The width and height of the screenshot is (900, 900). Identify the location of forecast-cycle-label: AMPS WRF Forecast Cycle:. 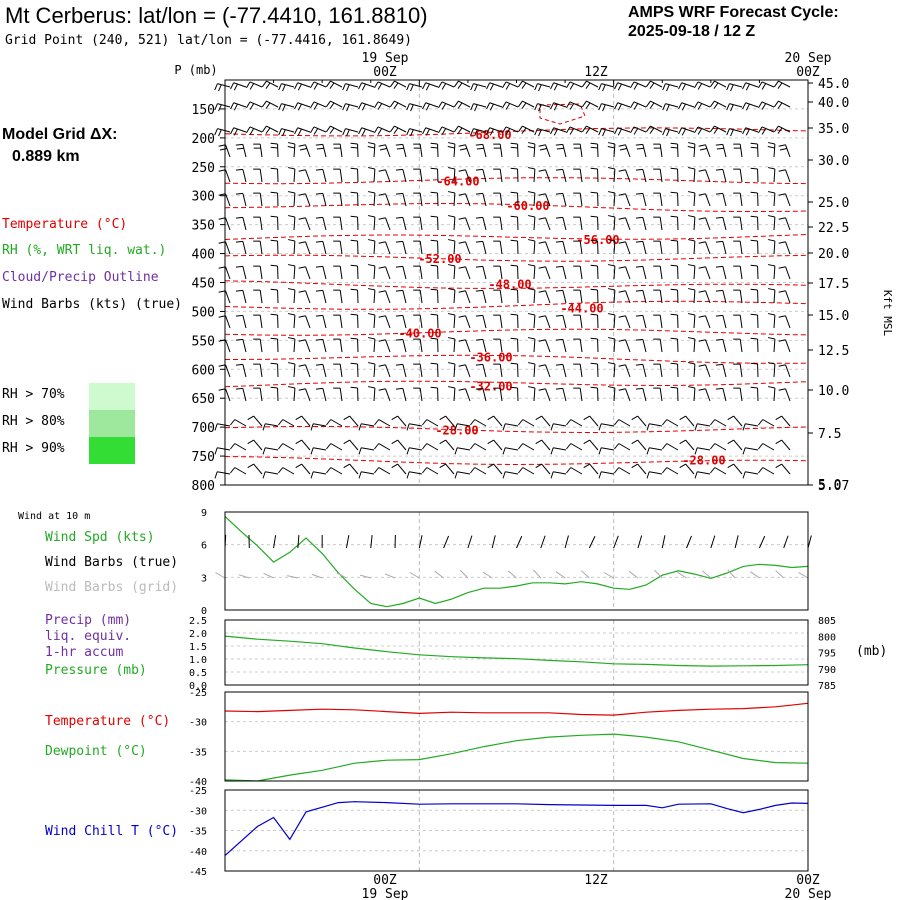
(733, 12).